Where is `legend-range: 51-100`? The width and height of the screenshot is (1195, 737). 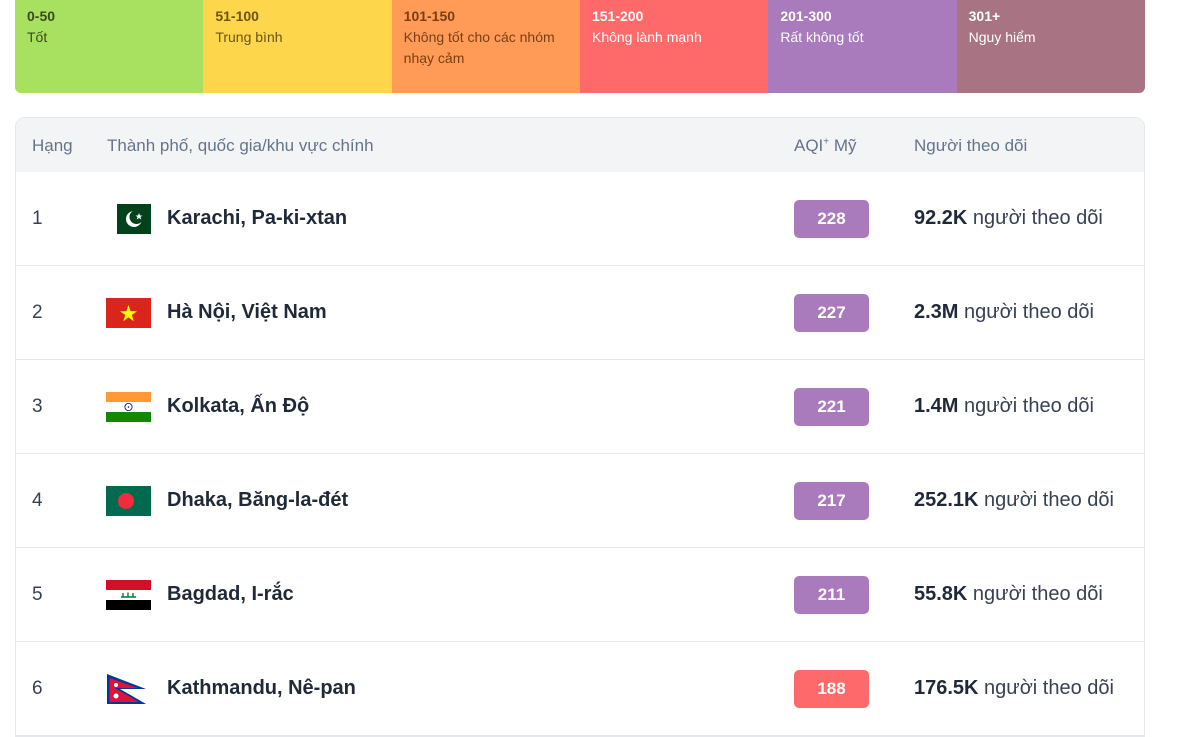 legend-range: 51-100 is located at coordinates (237, 16).